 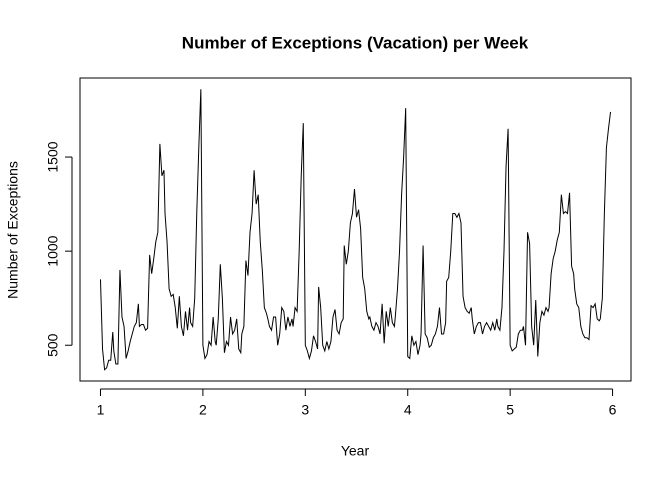 What do you see at coordinates (53, 156) in the screenshot?
I see `y-tick-label: 1500` at bounding box center [53, 156].